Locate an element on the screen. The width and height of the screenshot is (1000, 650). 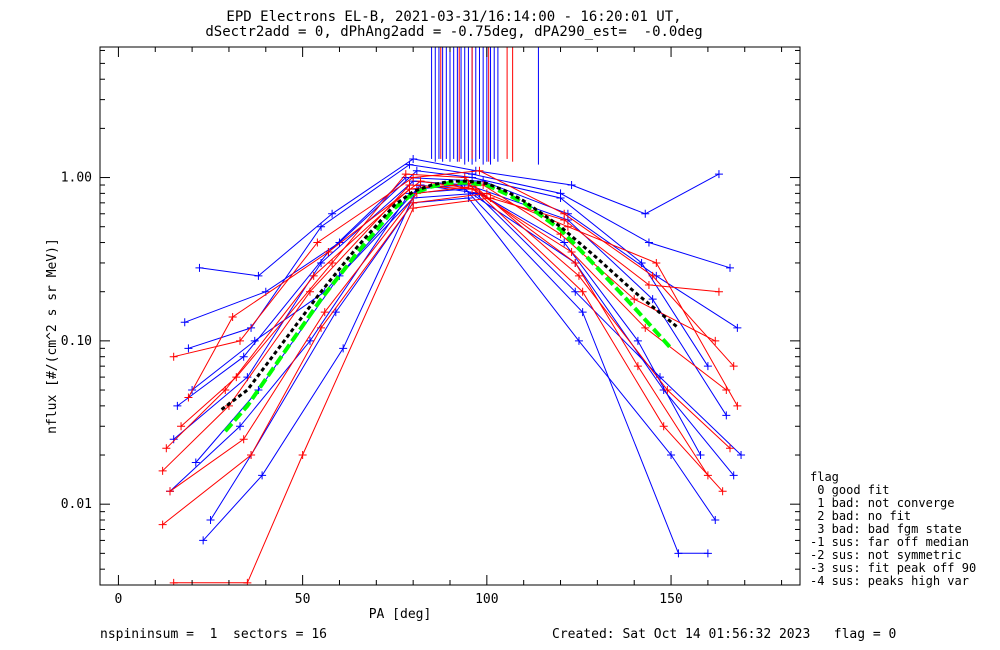
footer-spin-info: nspininsum = 1 sectors = 16 is located at coordinates (213, 634).